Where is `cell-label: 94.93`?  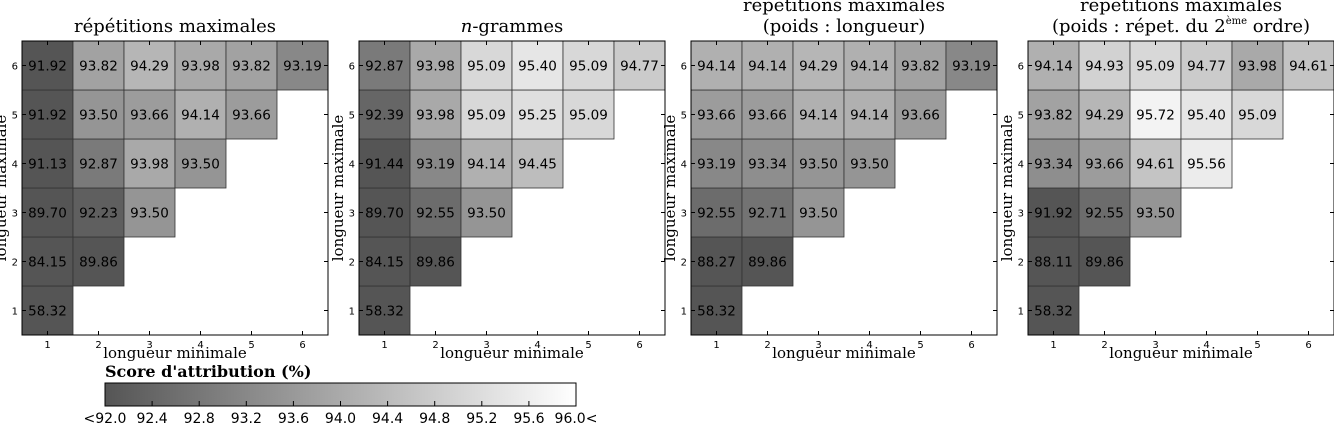 cell-label: 94.93 is located at coordinates (1104, 67).